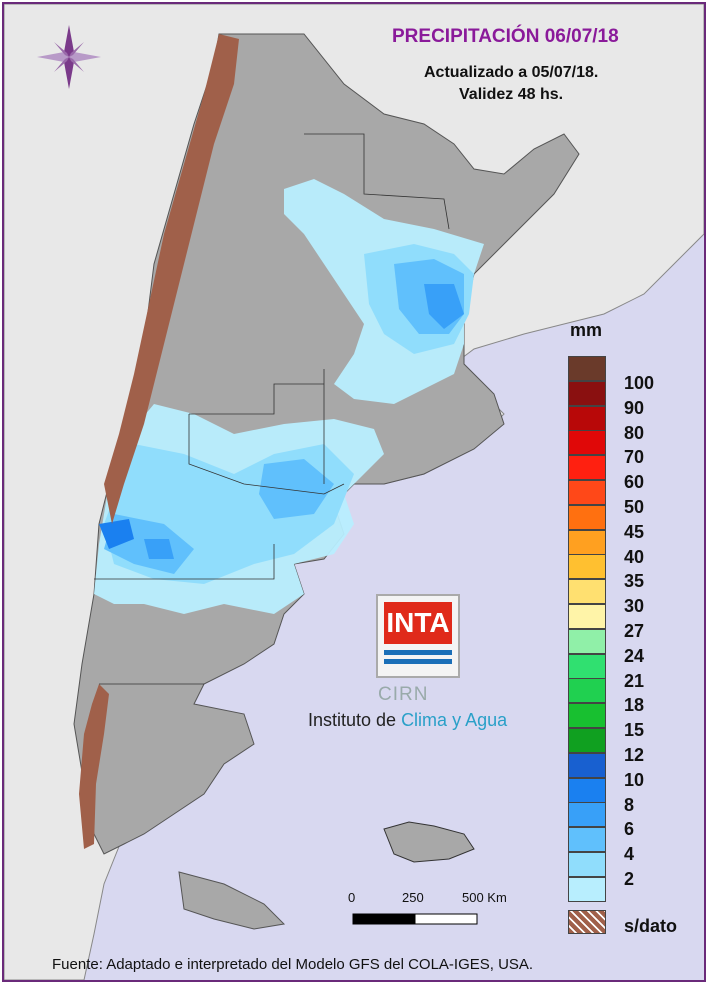 This screenshot has width=708, height=984. What do you see at coordinates (634, 457) in the screenshot?
I see `legend-label: 70` at bounding box center [634, 457].